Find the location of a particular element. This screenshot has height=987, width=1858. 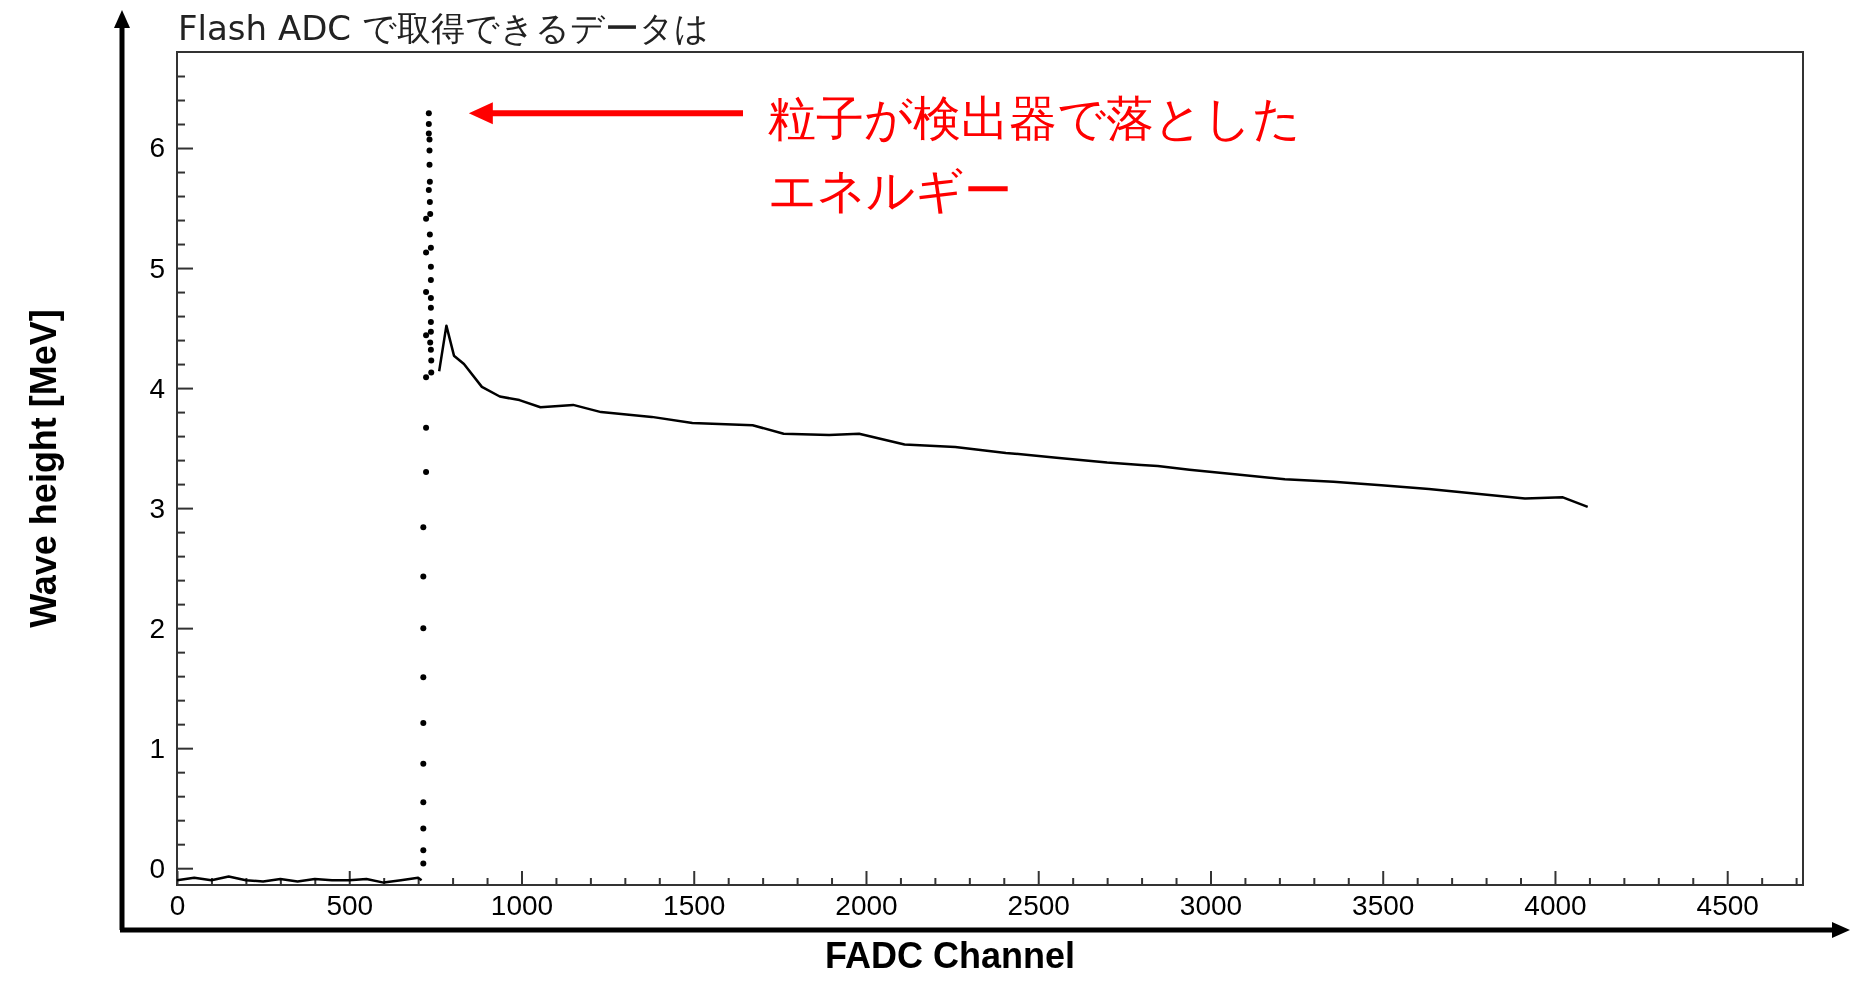

y-tick-label: 6 is located at coordinates (157, 148).